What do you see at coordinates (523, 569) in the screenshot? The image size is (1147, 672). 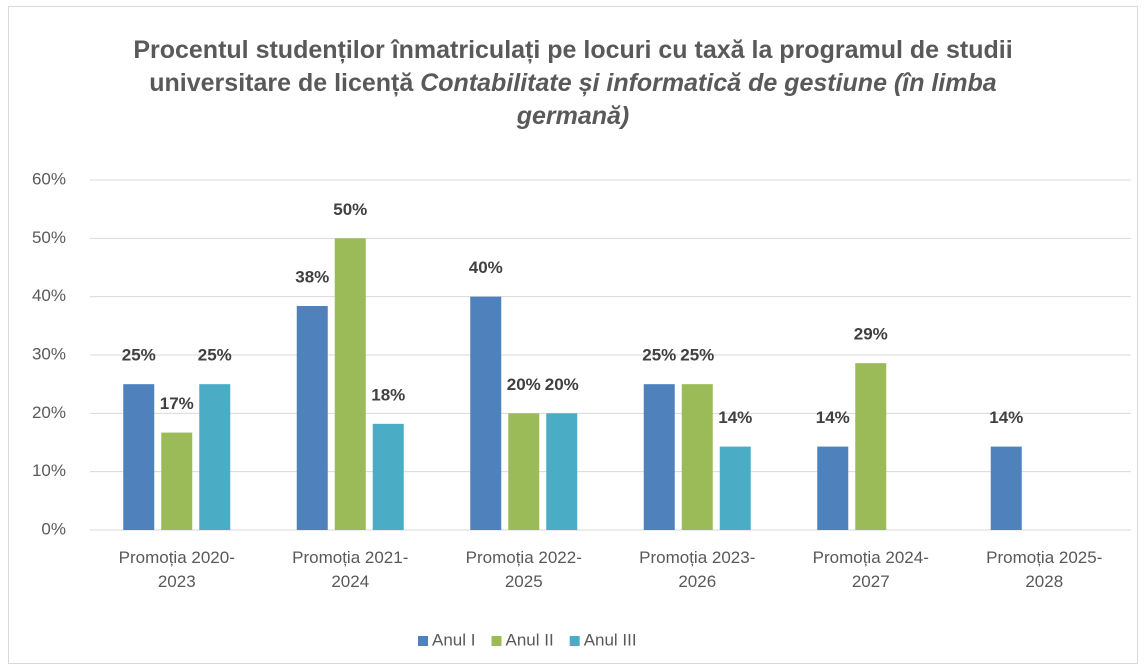 I see `x-tick-label: Promoția 2022-2025` at bounding box center [523, 569].